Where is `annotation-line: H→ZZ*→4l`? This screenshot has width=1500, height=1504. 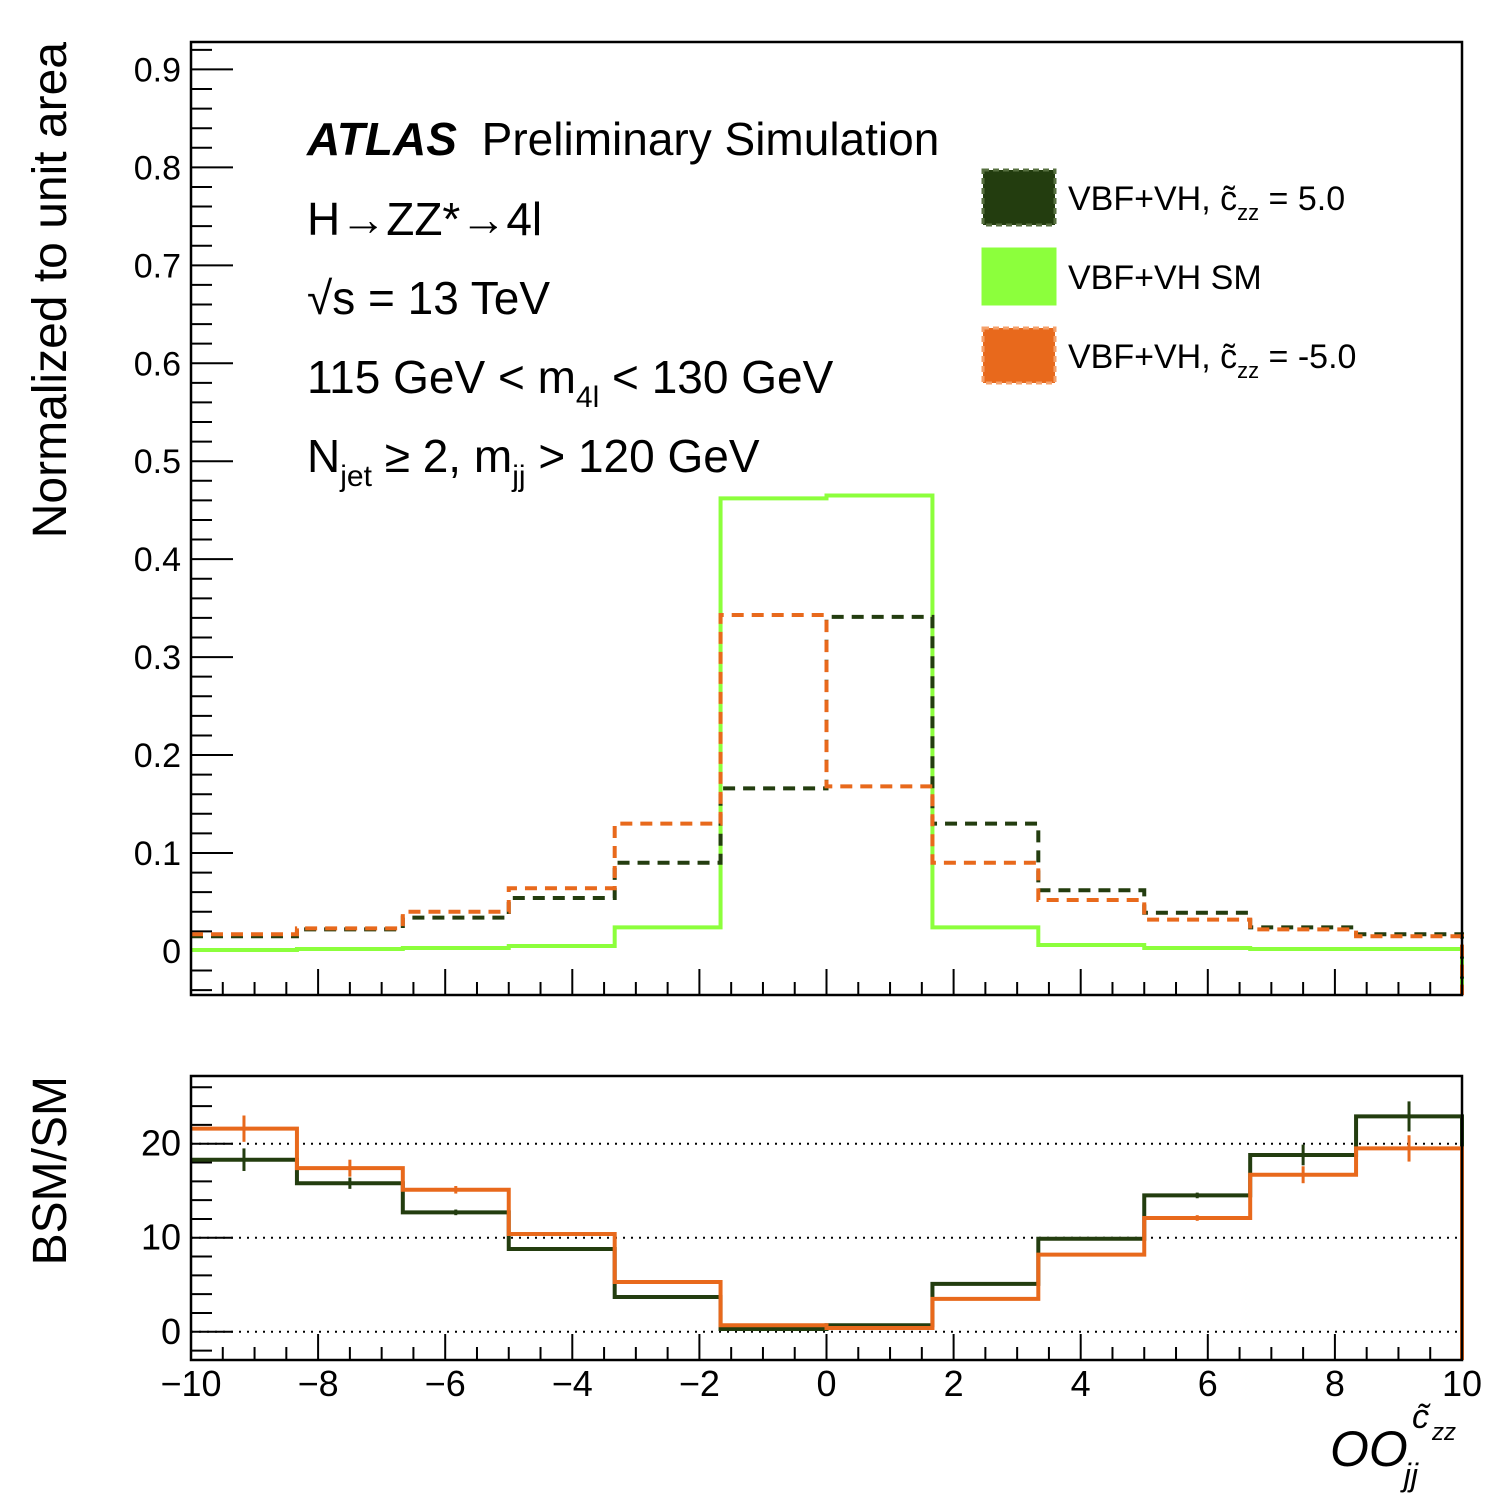
annotation-line: H→ZZ*→4l is located at coordinates (424, 219).